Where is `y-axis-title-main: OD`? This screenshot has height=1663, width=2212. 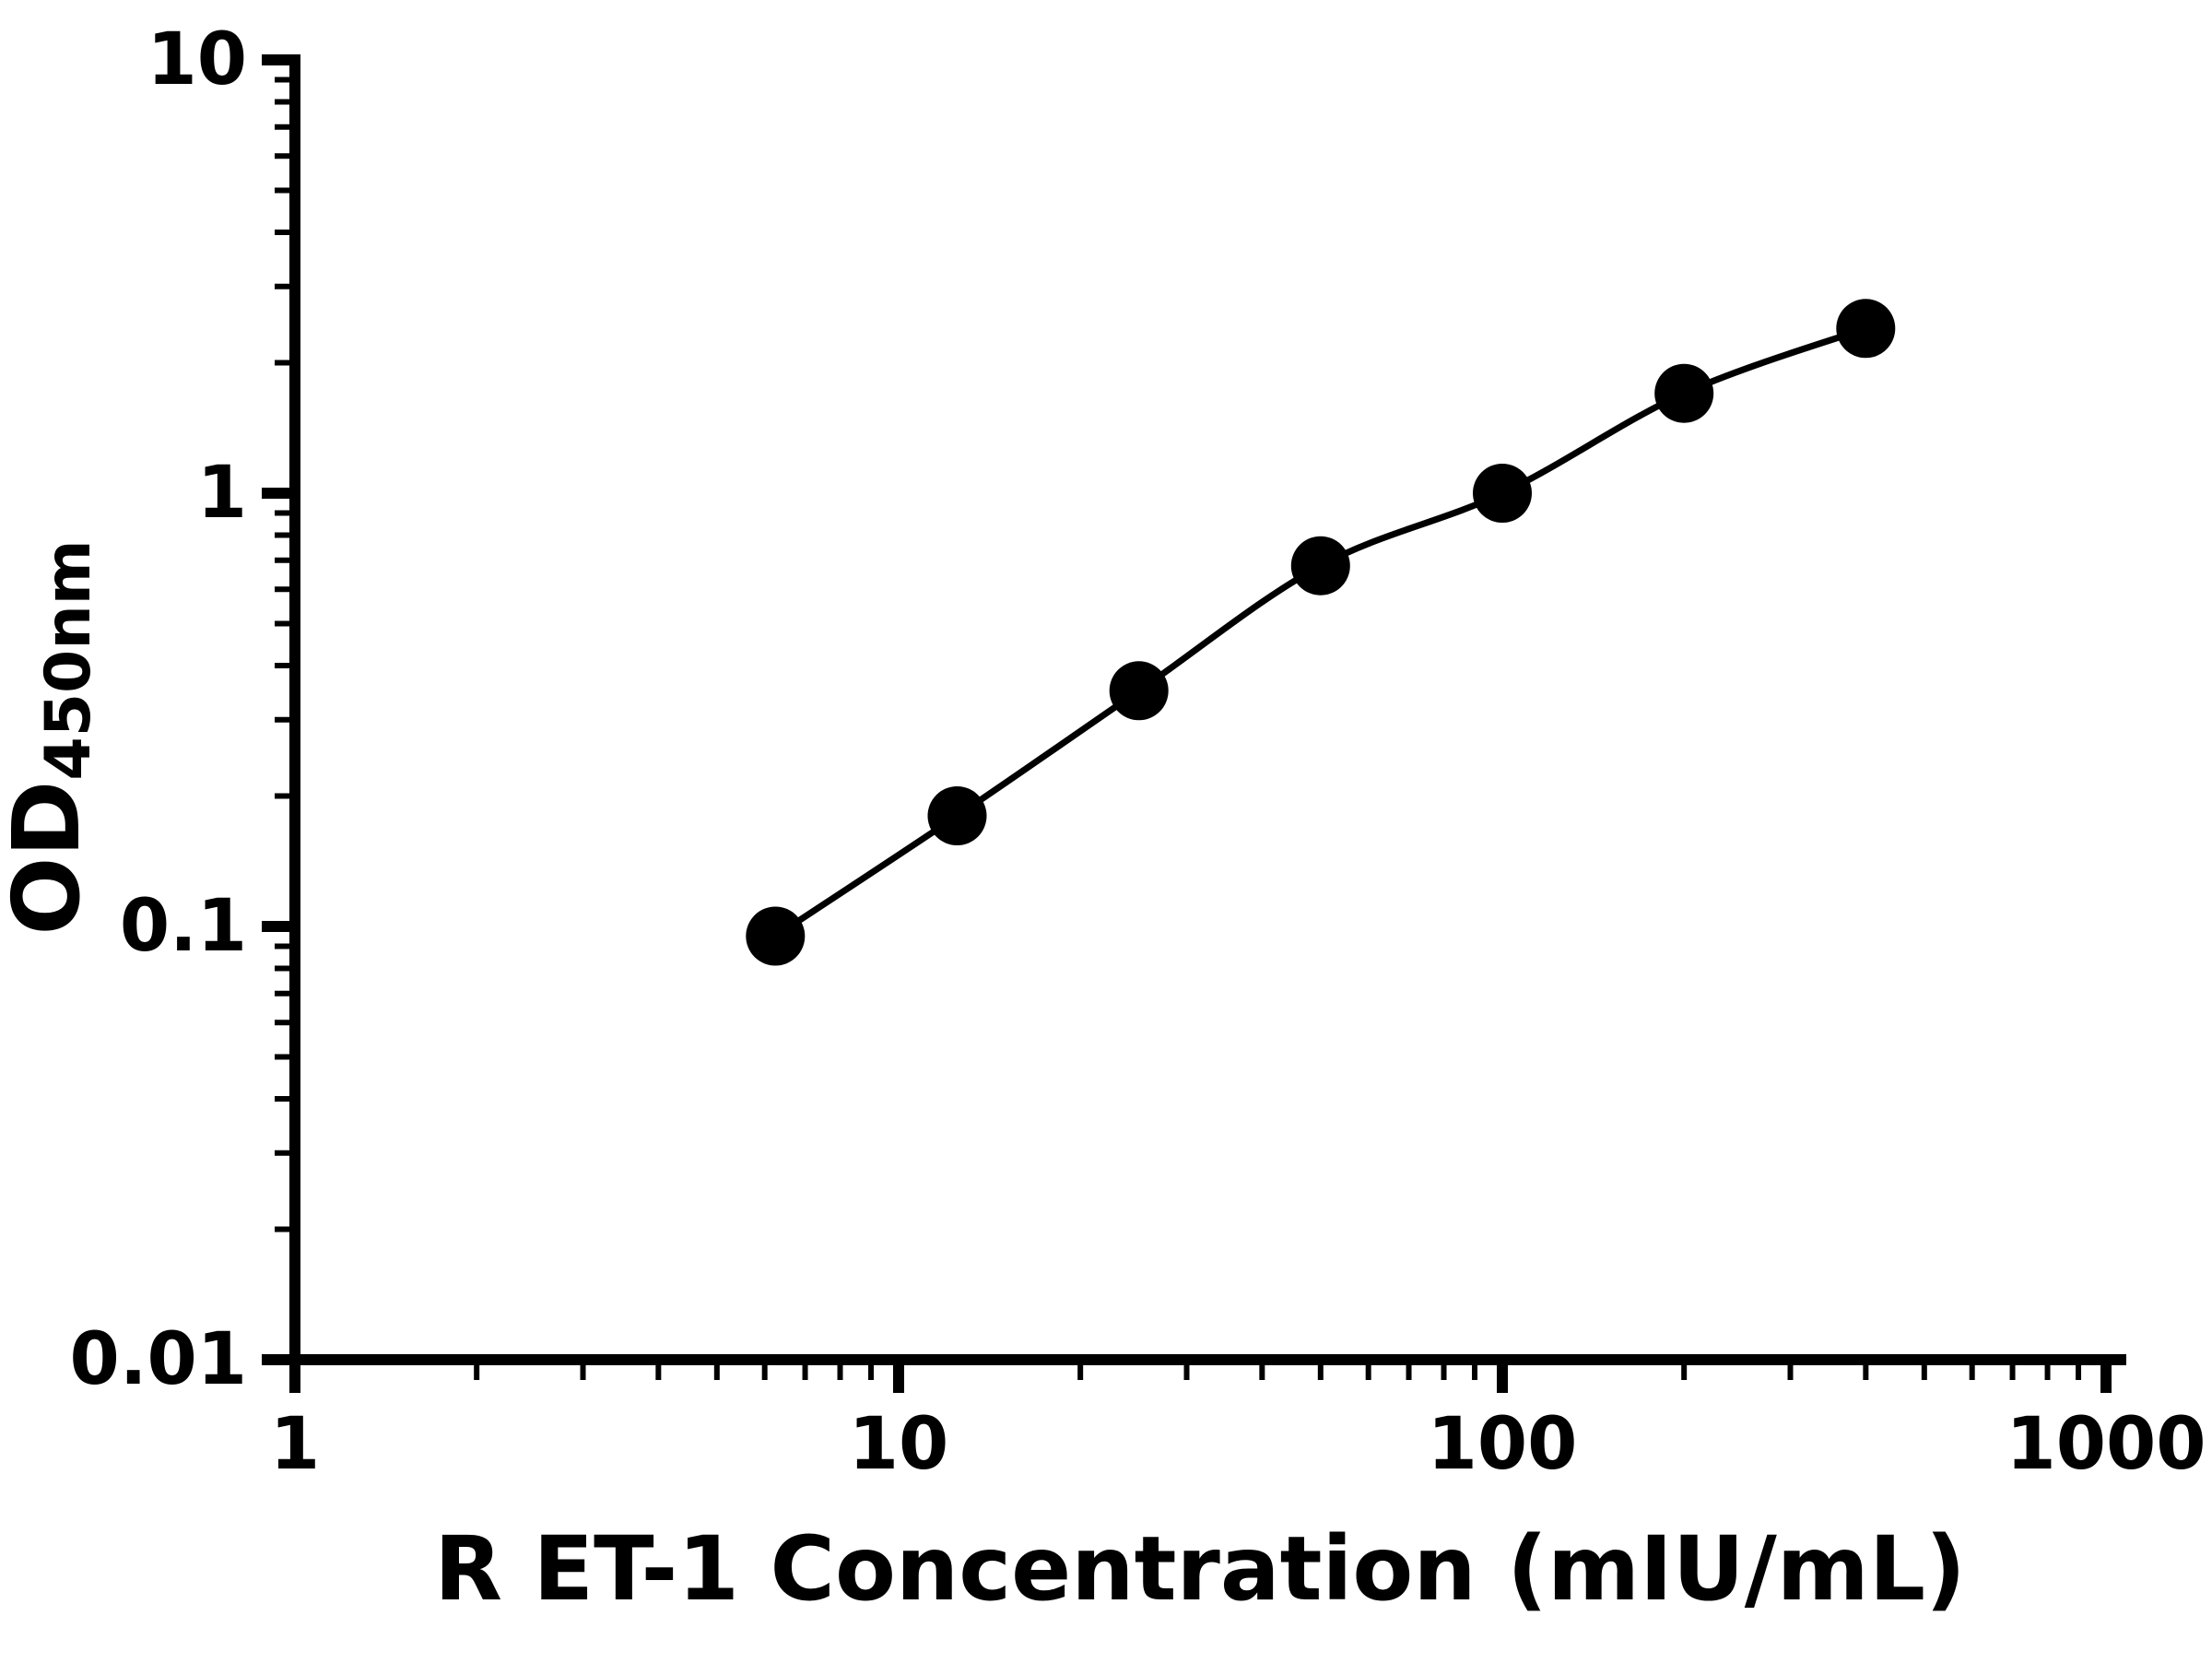
y-axis-title-main: OD is located at coordinates (50, 858).